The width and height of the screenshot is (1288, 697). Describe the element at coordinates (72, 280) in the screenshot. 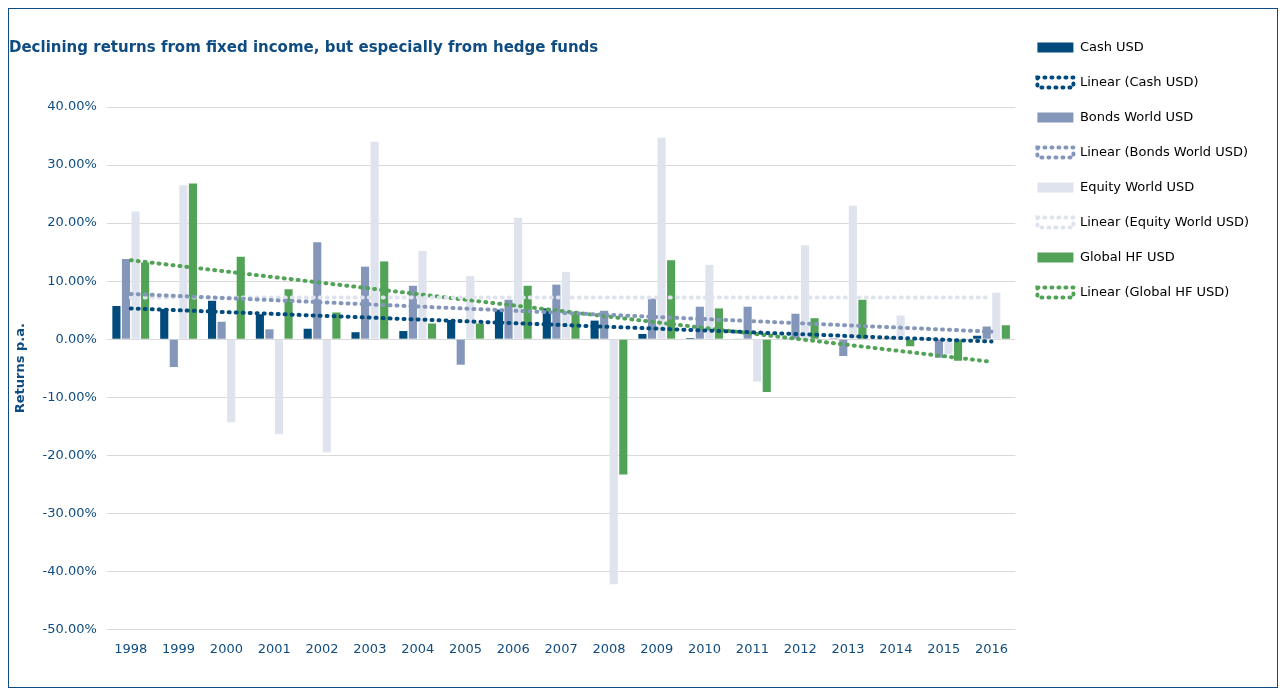

I see `y-tick-label: 10.00%` at that location.